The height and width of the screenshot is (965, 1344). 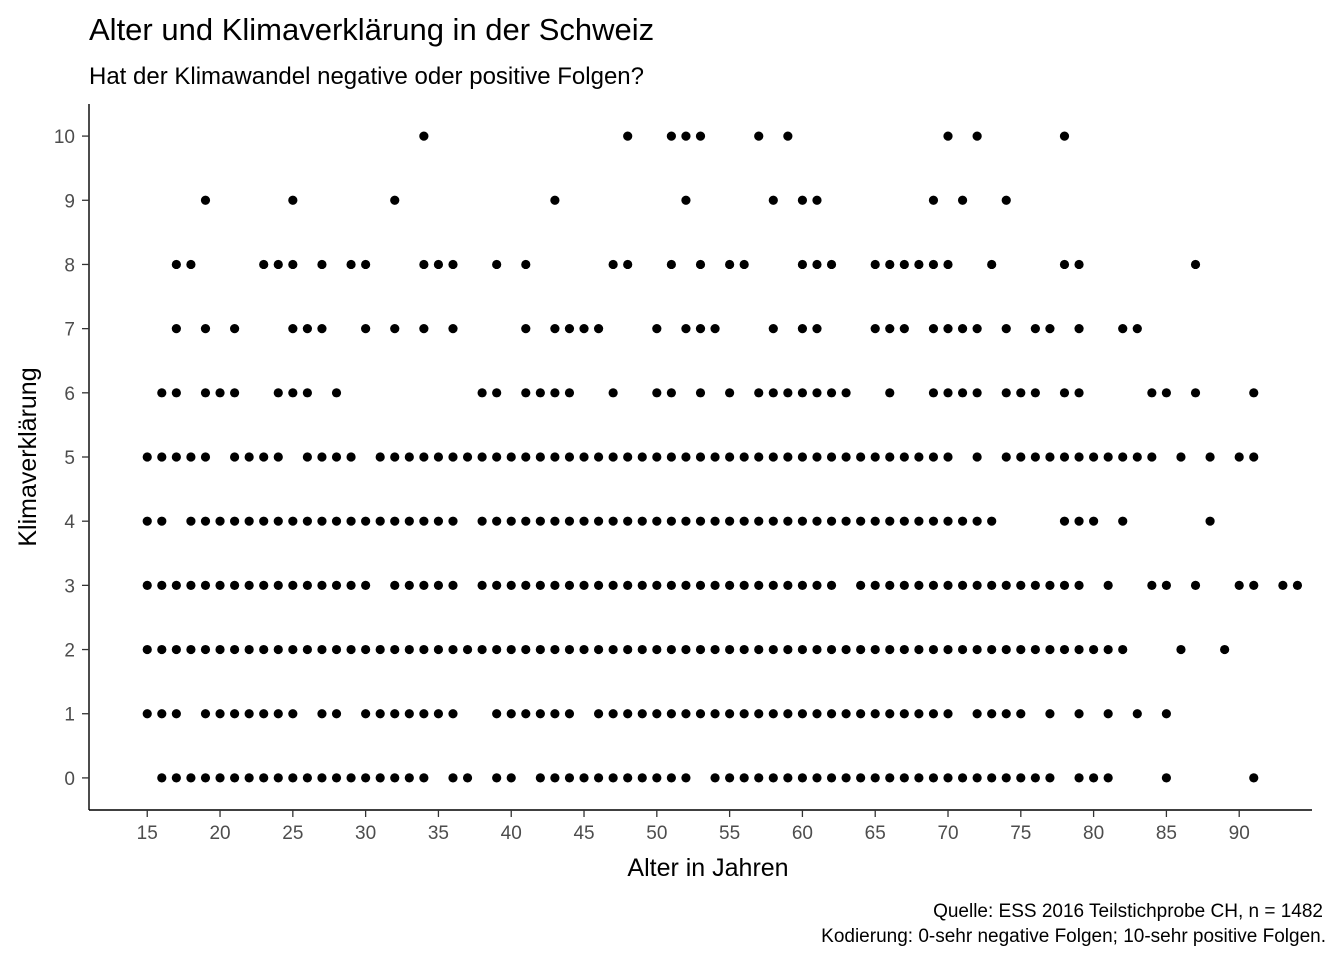 What do you see at coordinates (1020, 833) in the screenshot?
I see `x-tick-label: 75` at bounding box center [1020, 833].